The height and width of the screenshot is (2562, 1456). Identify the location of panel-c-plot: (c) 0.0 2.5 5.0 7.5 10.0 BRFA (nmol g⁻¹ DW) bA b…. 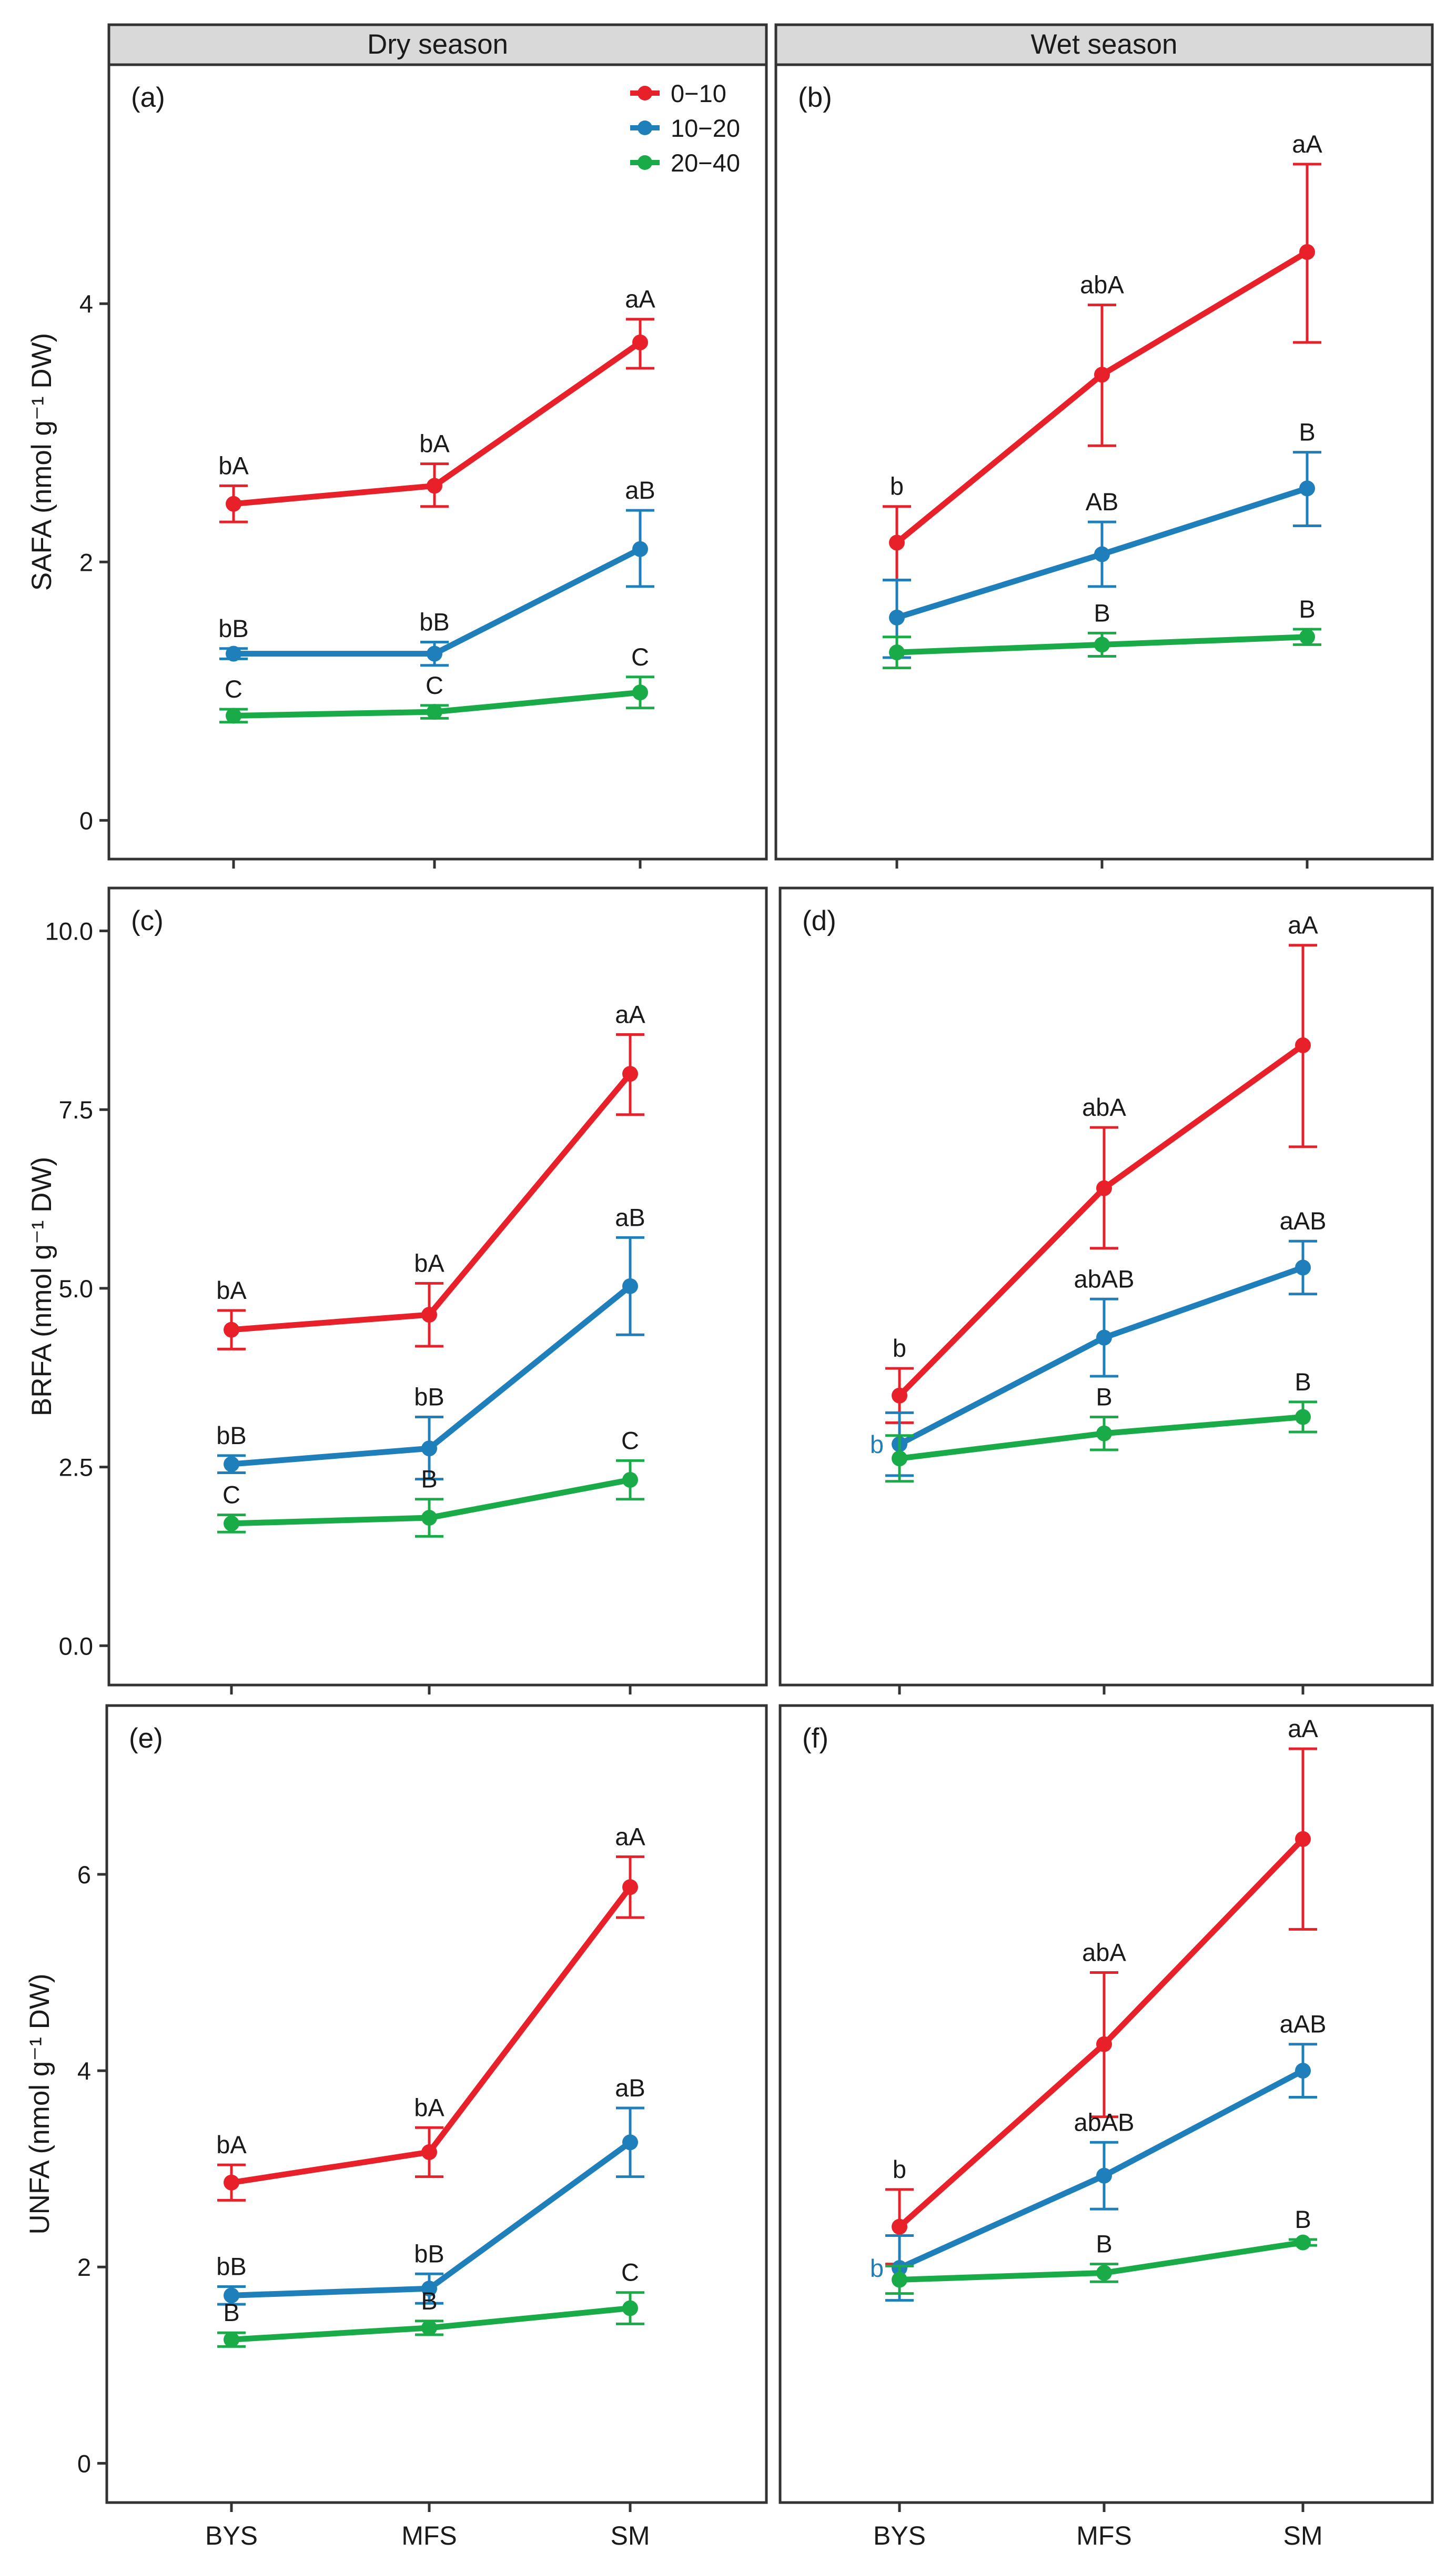
(335, 1299).